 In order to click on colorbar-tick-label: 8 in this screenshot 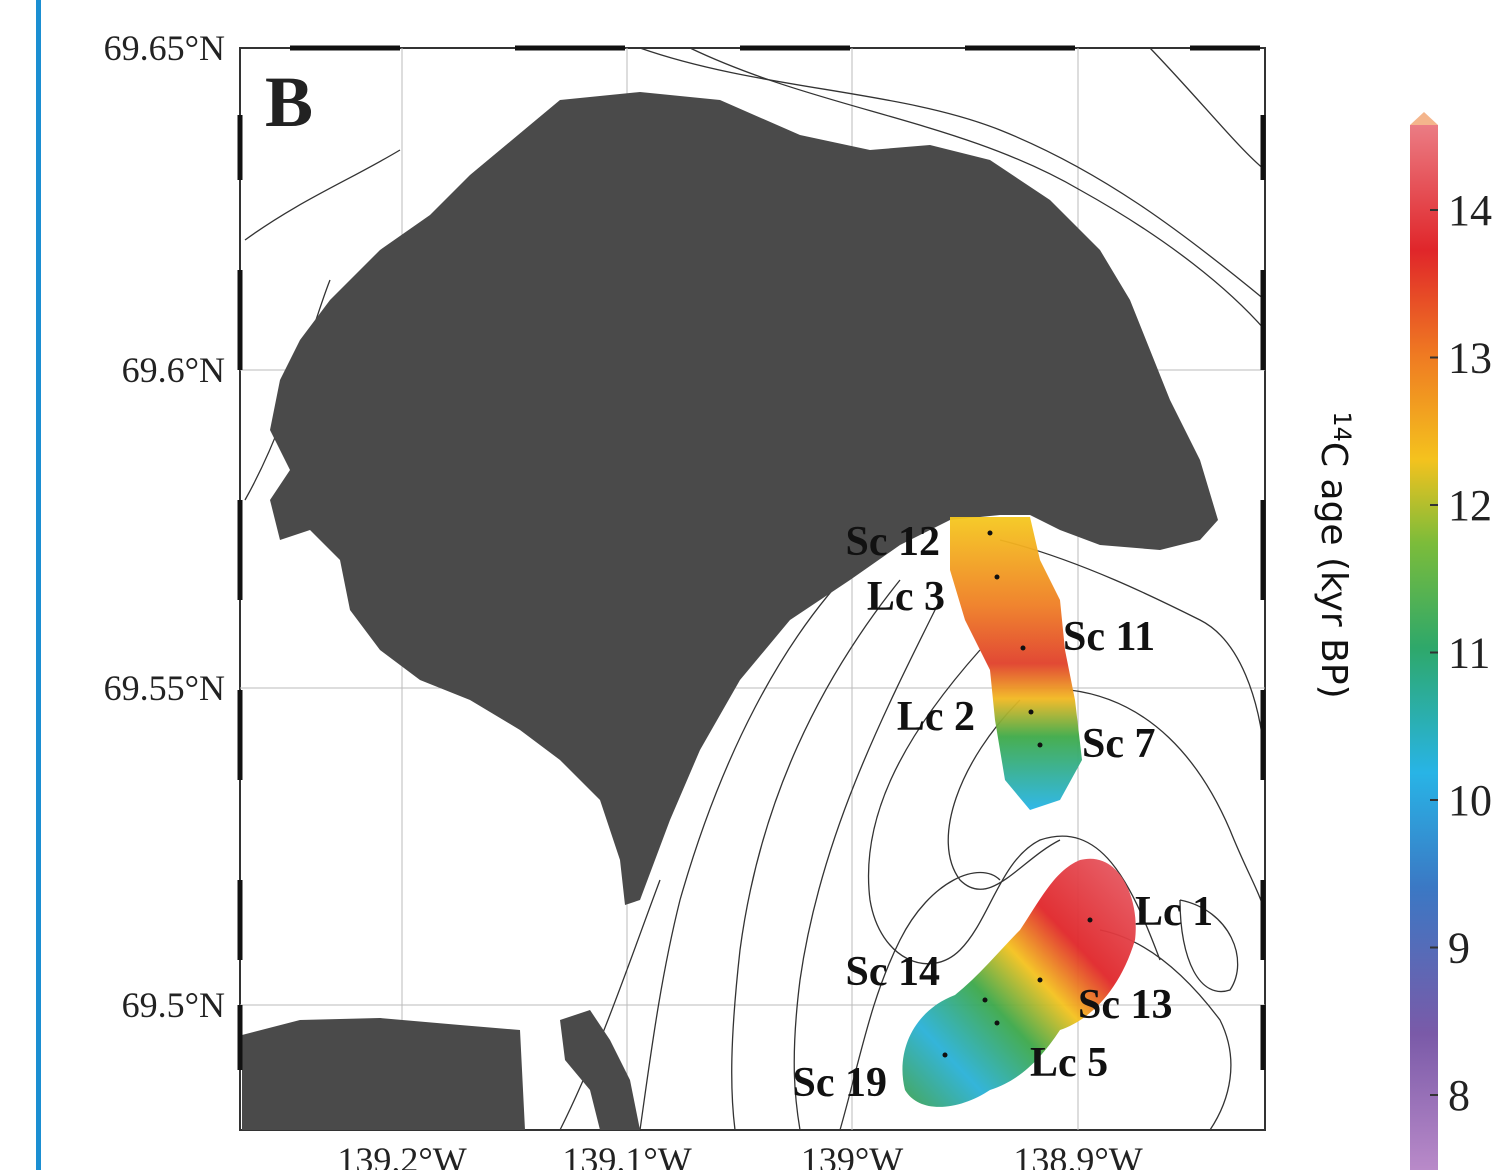, I will do `click(1459, 1095)`.